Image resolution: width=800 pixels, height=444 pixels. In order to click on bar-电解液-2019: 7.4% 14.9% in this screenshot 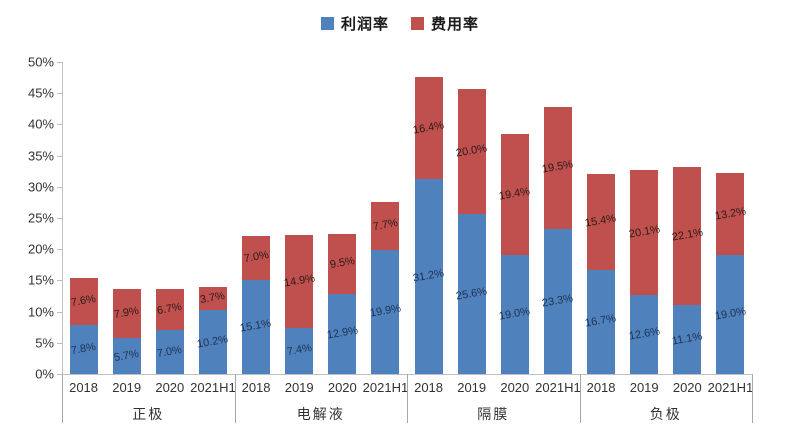, I will do `click(299, 304)`.